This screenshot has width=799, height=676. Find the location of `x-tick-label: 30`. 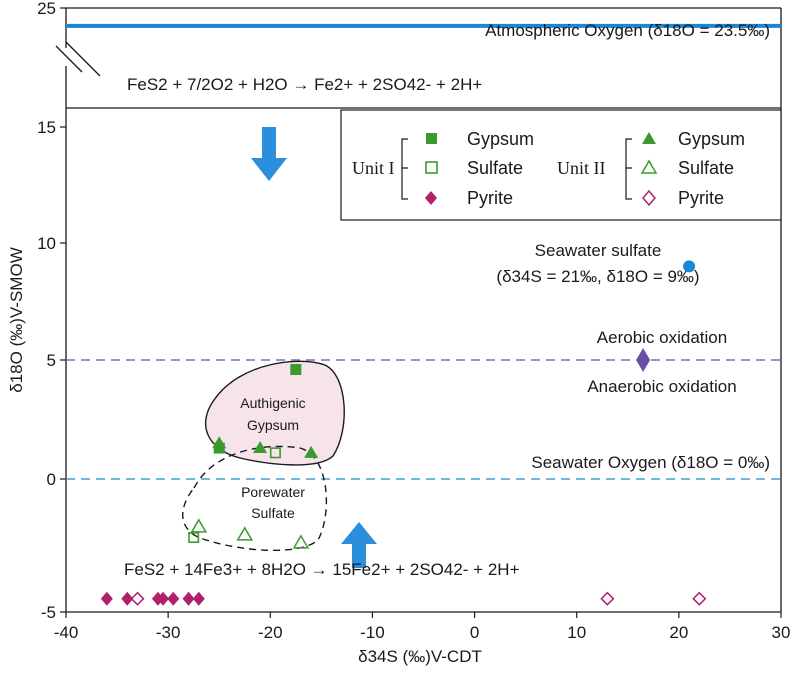

x-tick-label: 30 is located at coordinates (781, 632).